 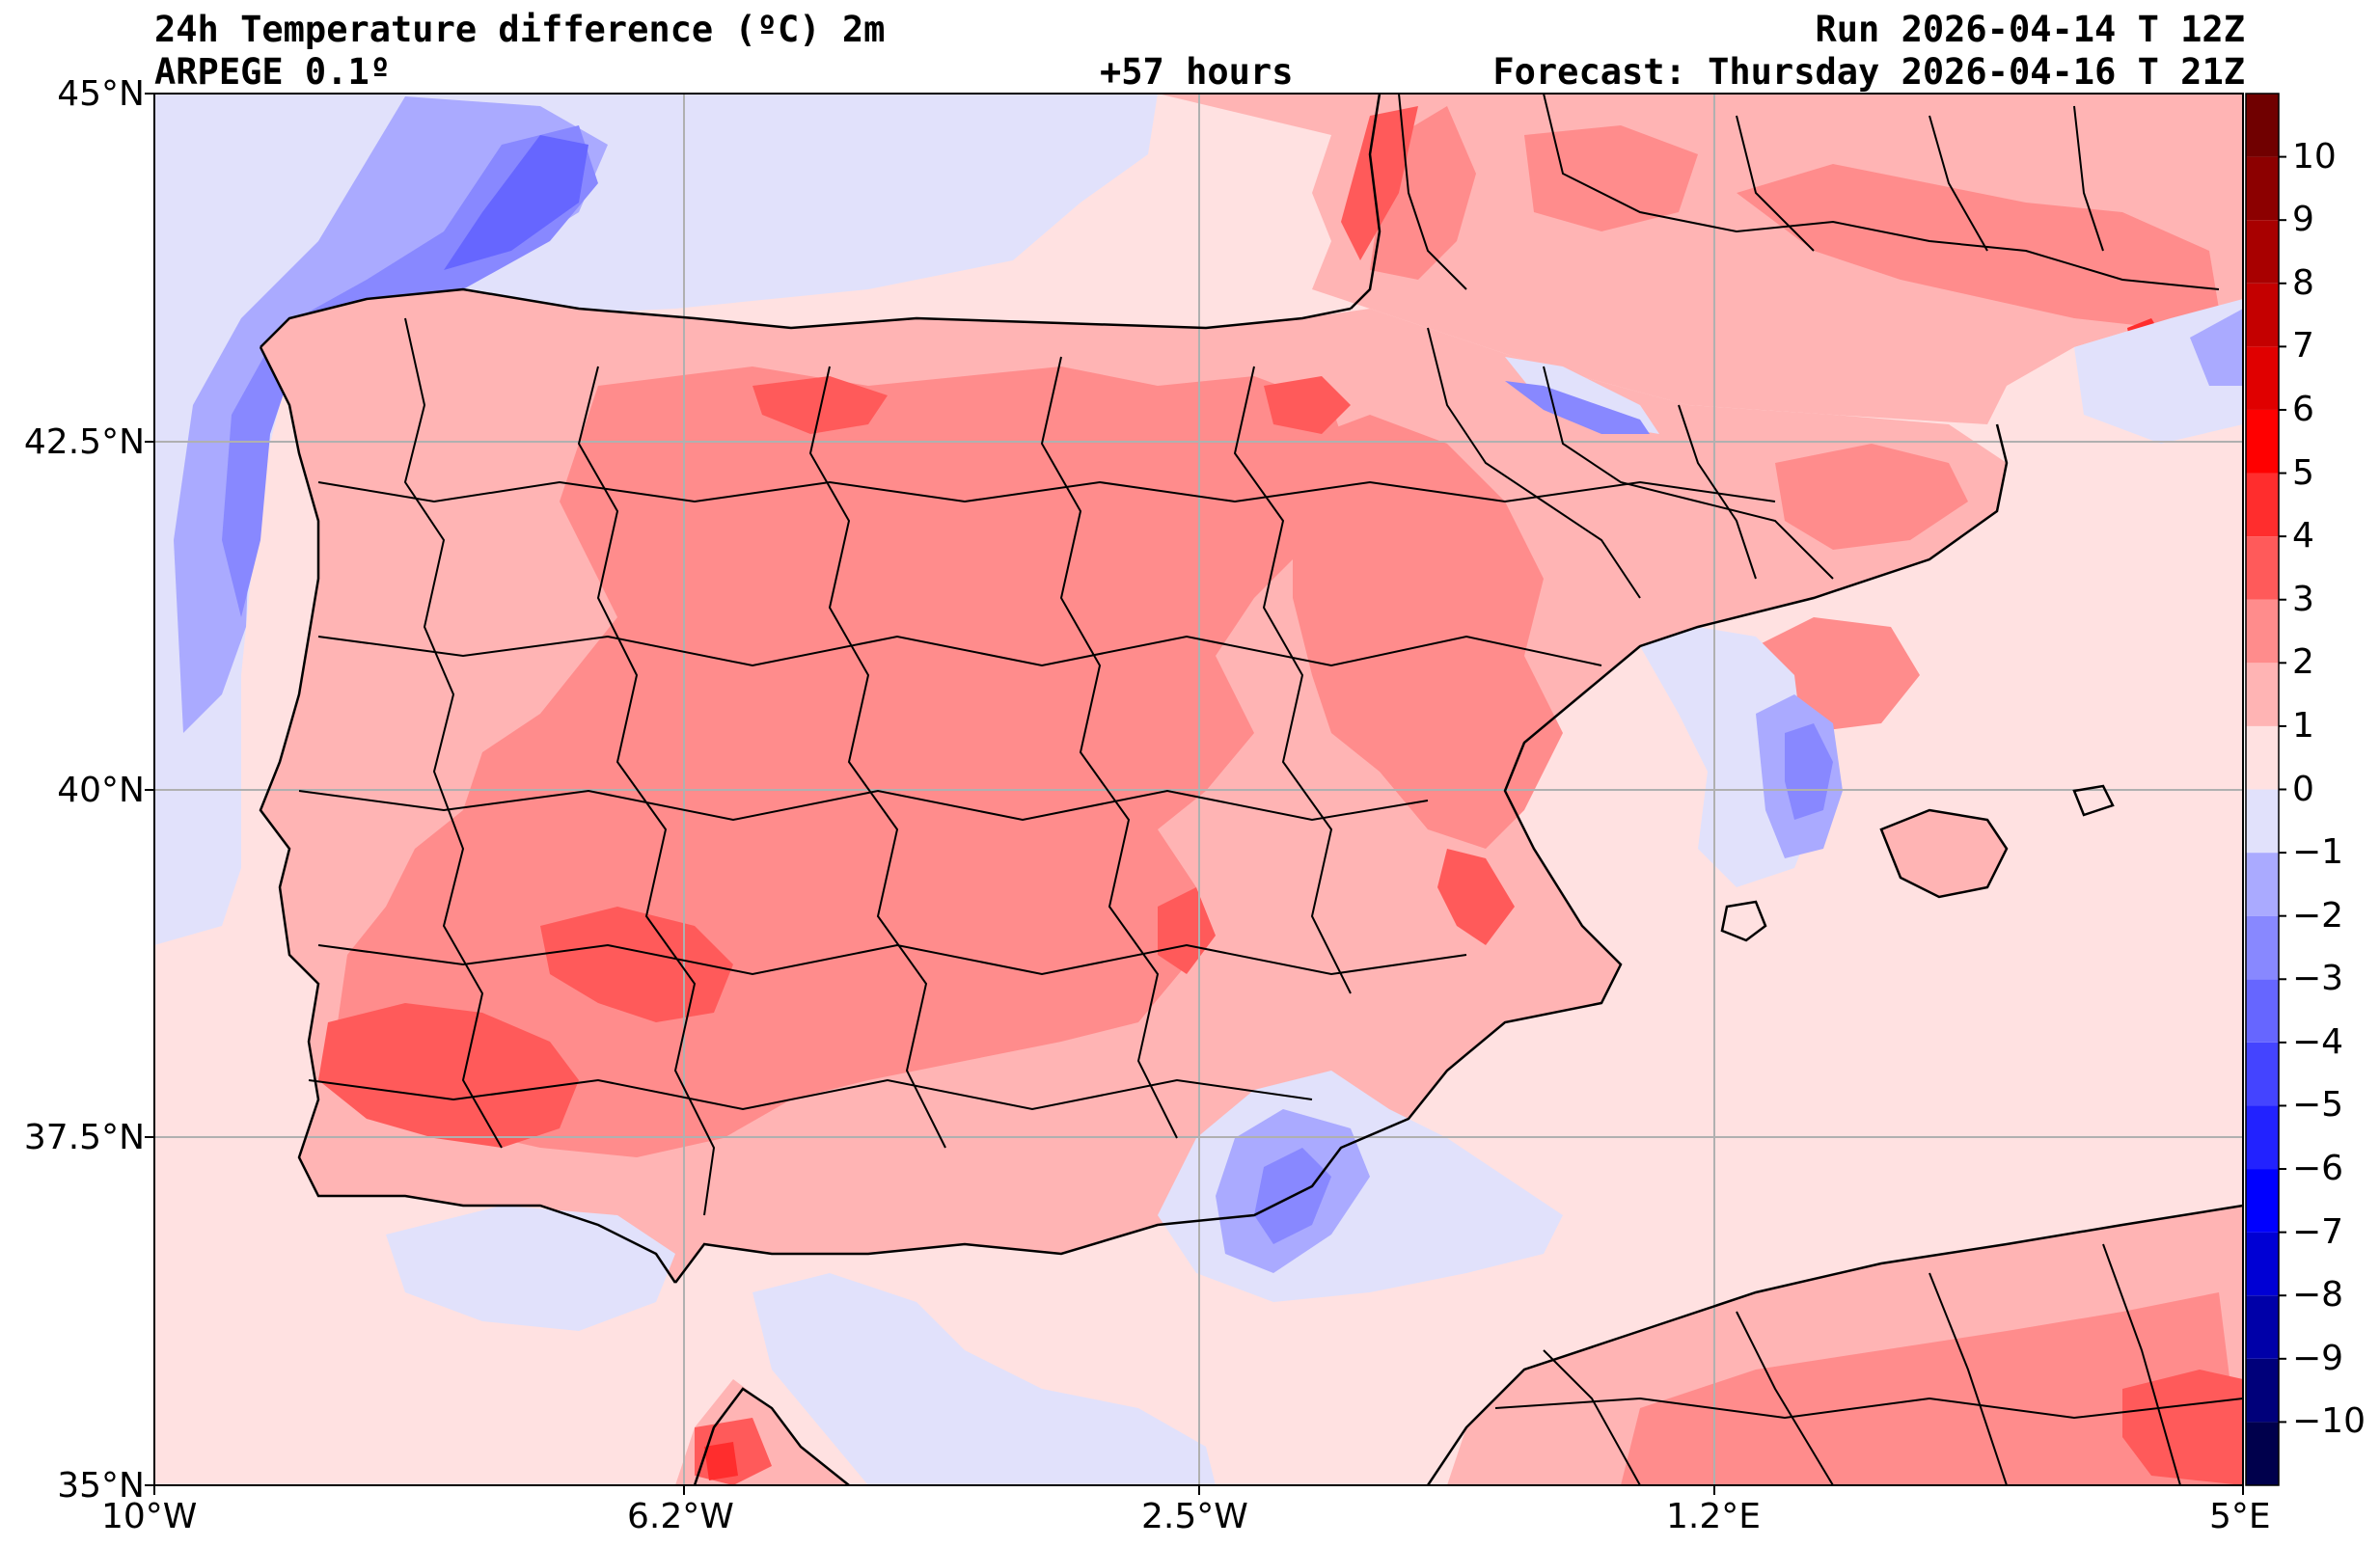 What do you see at coordinates (2318, 1042) in the screenshot?
I see `colorbar-tick-label: −4` at bounding box center [2318, 1042].